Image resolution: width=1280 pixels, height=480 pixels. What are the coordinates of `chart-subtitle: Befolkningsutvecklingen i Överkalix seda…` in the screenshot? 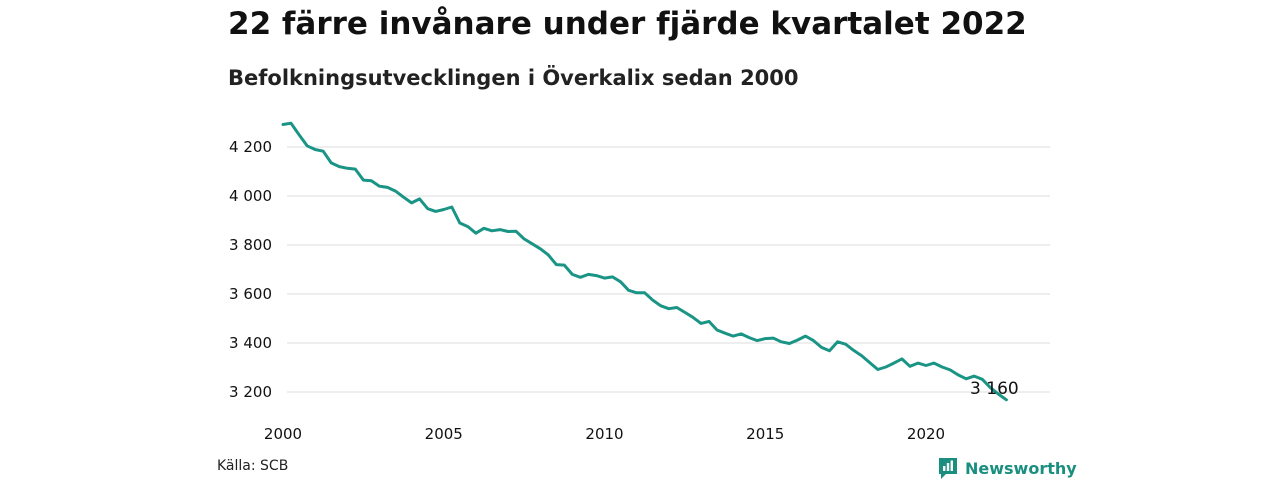 It's located at (513, 78).